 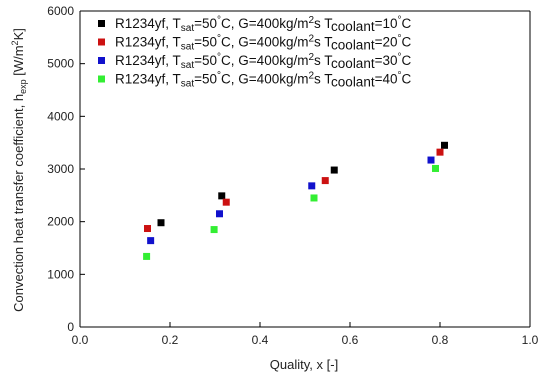 What do you see at coordinates (70, 327) in the screenshot?
I see `y-tick-label: 0` at bounding box center [70, 327].